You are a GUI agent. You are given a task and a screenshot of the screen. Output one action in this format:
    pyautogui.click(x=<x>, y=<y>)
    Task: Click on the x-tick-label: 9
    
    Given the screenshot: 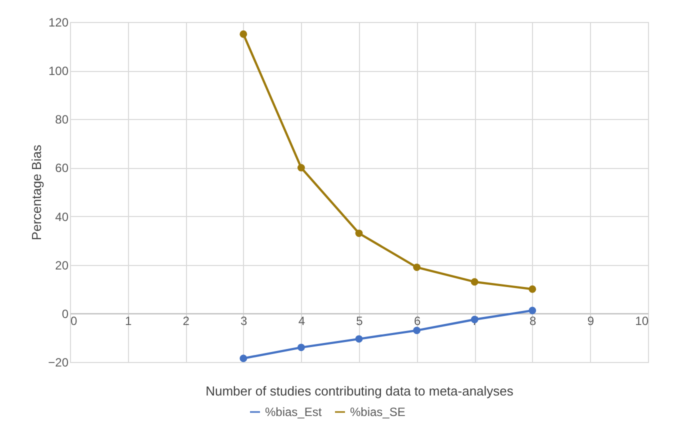 What is the action you would take?
    pyautogui.click(x=590, y=321)
    